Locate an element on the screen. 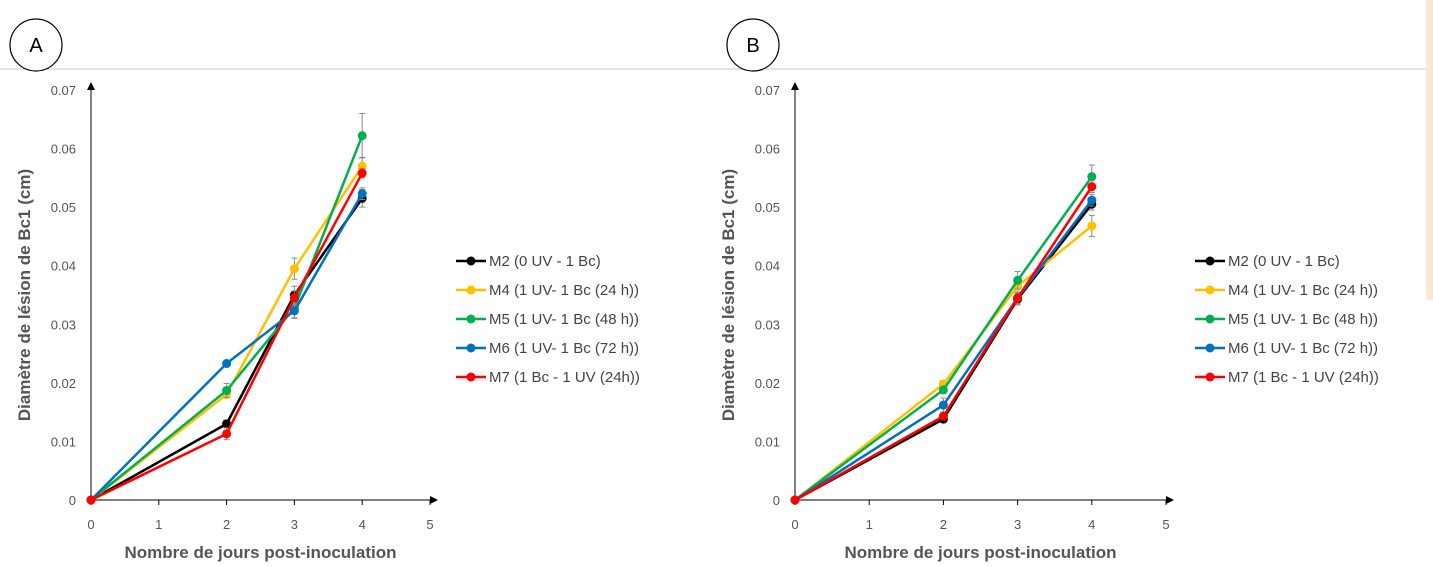 This screenshot has width=1433, height=567. x-axis-arrow is located at coordinates (1170, 500).